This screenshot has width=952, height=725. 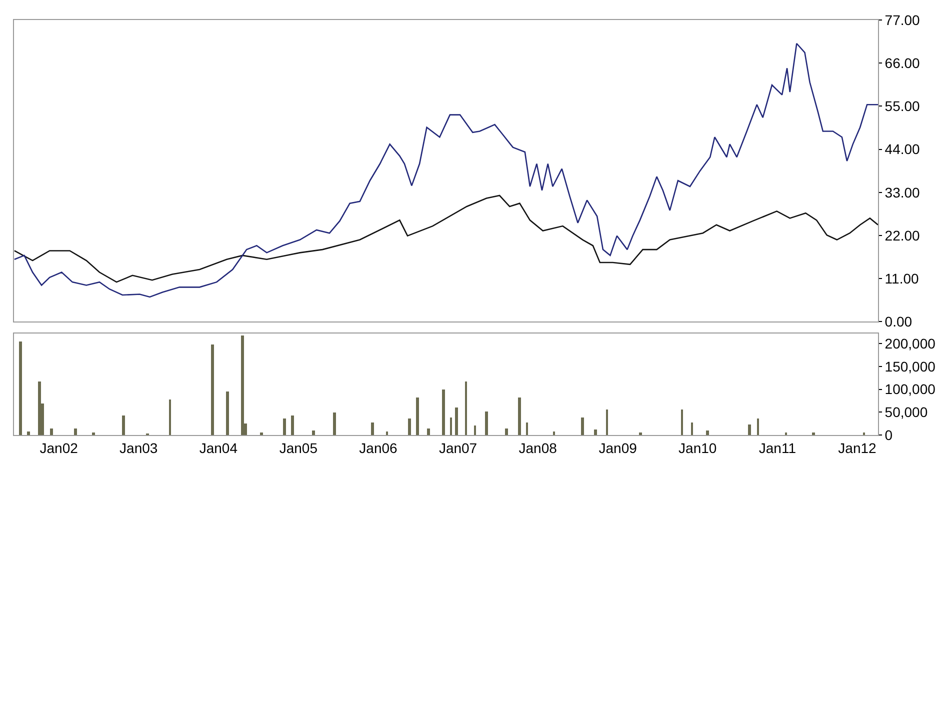 I want to click on y-tick-label: 150,000, so click(x=910, y=366).